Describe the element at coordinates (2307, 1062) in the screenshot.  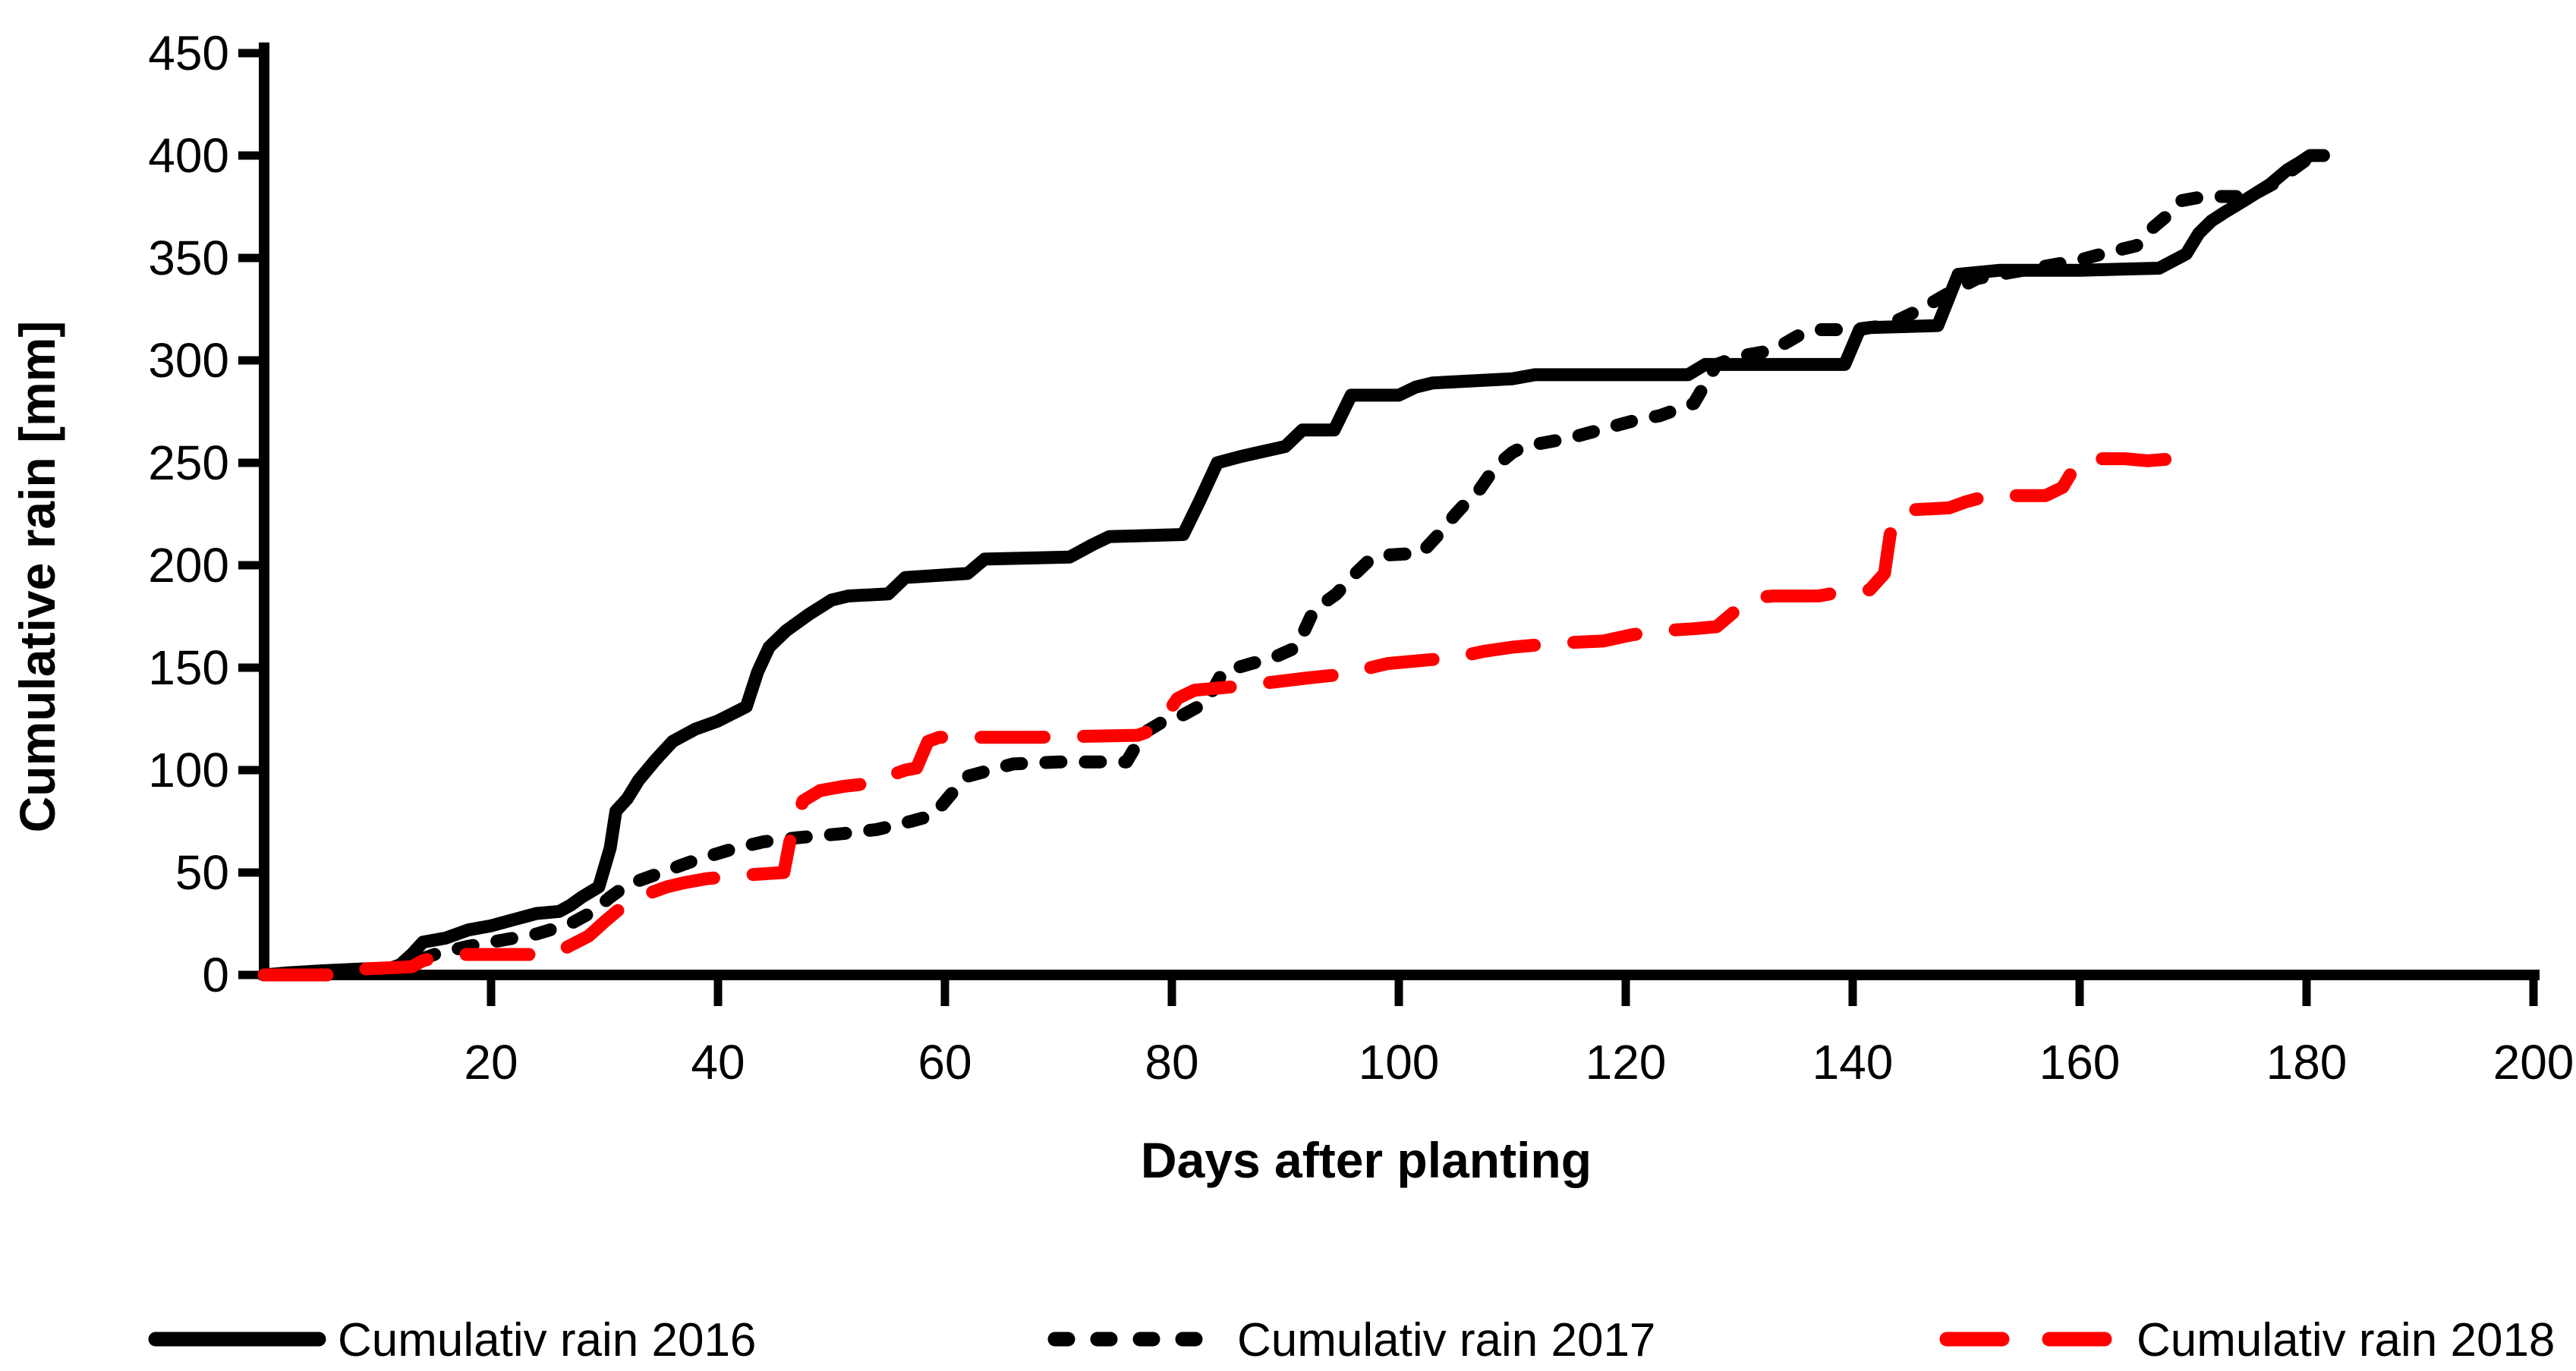
I see `x-tick-label: 180` at that location.